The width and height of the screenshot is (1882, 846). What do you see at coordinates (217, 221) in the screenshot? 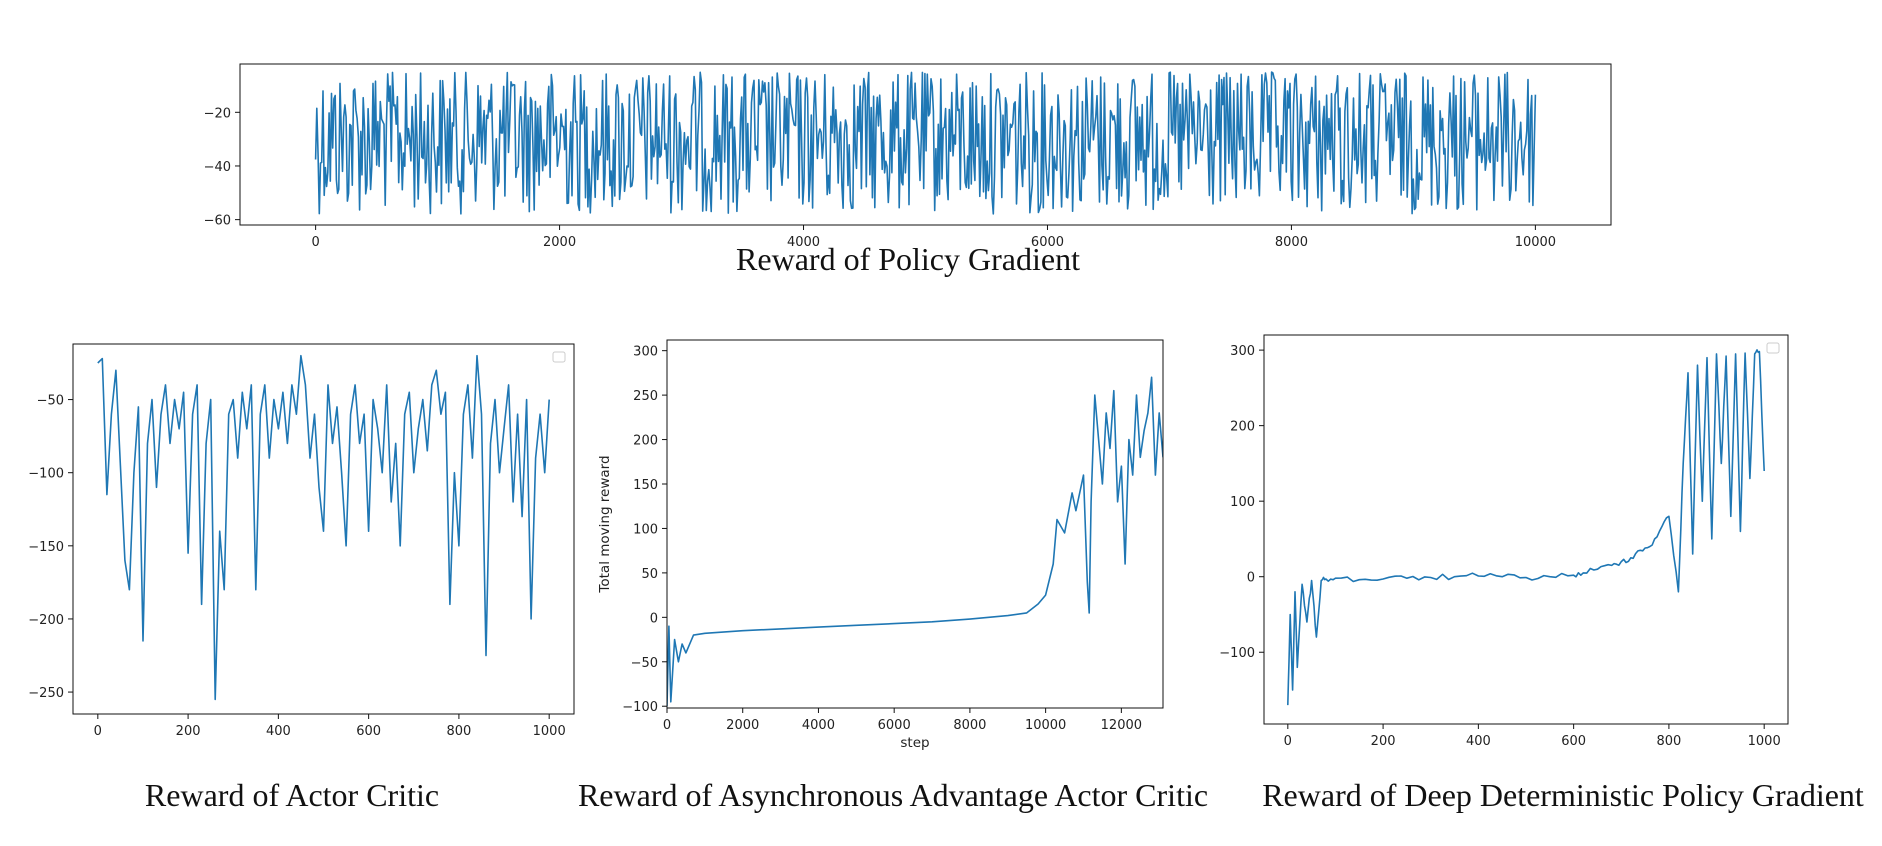
I see `y-tick-label: −60` at bounding box center [217, 221].